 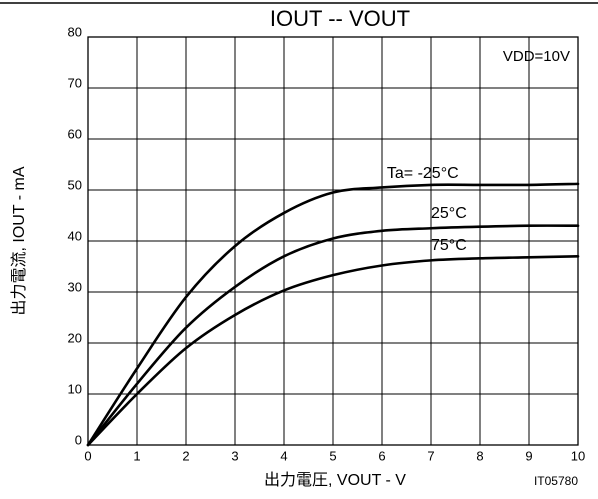 What do you see at coordinates (556, 481) in the screenshot?
I see `figure-id: IT05780` at bounding box center [556, 481].